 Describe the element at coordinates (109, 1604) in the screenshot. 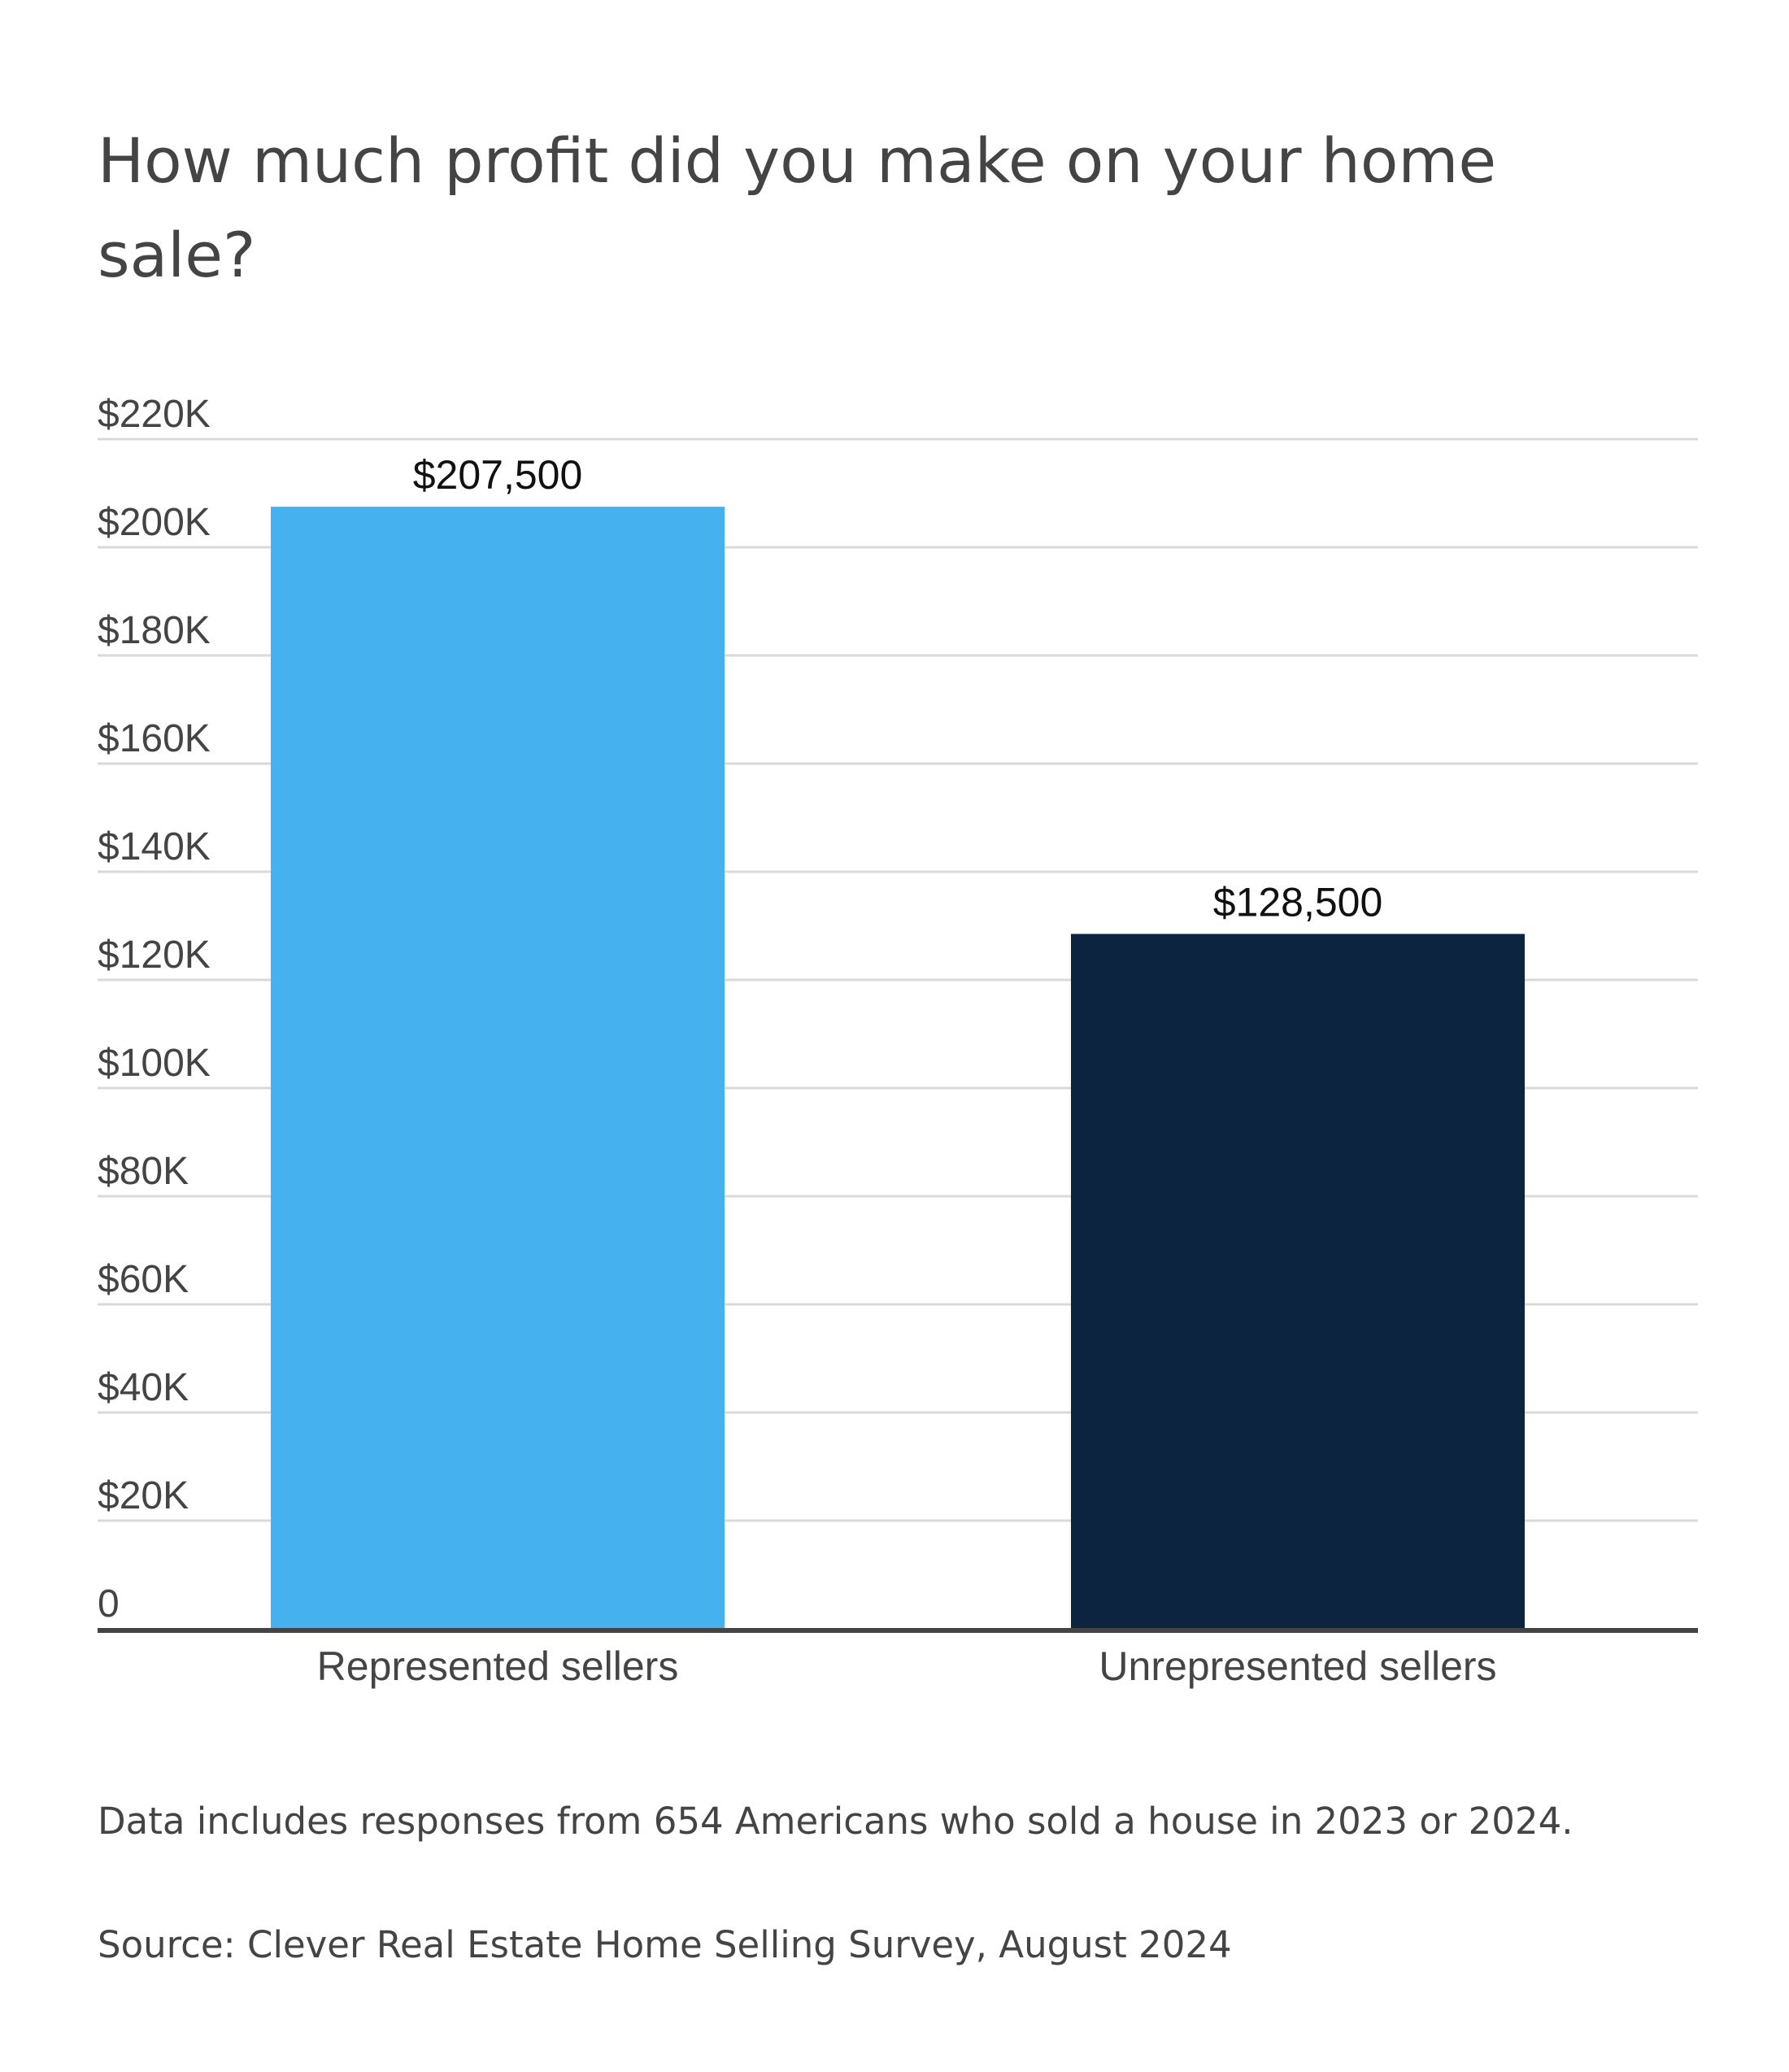

I see `y-tick-label: 0` at that location.